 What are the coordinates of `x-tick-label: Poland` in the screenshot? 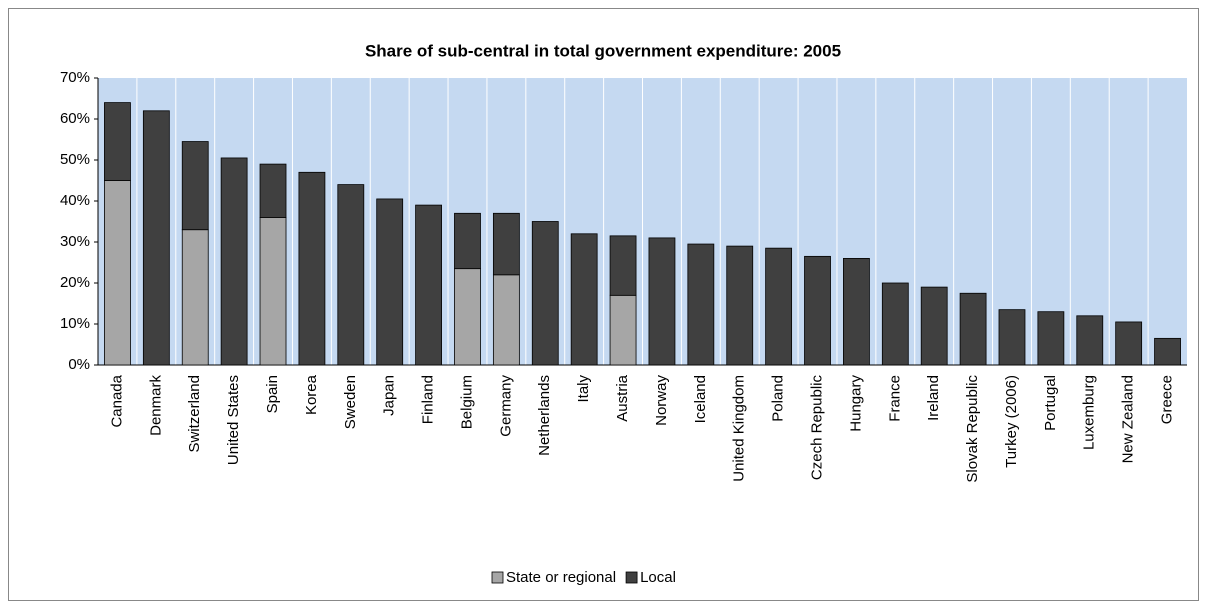 It's located at (778, 398).